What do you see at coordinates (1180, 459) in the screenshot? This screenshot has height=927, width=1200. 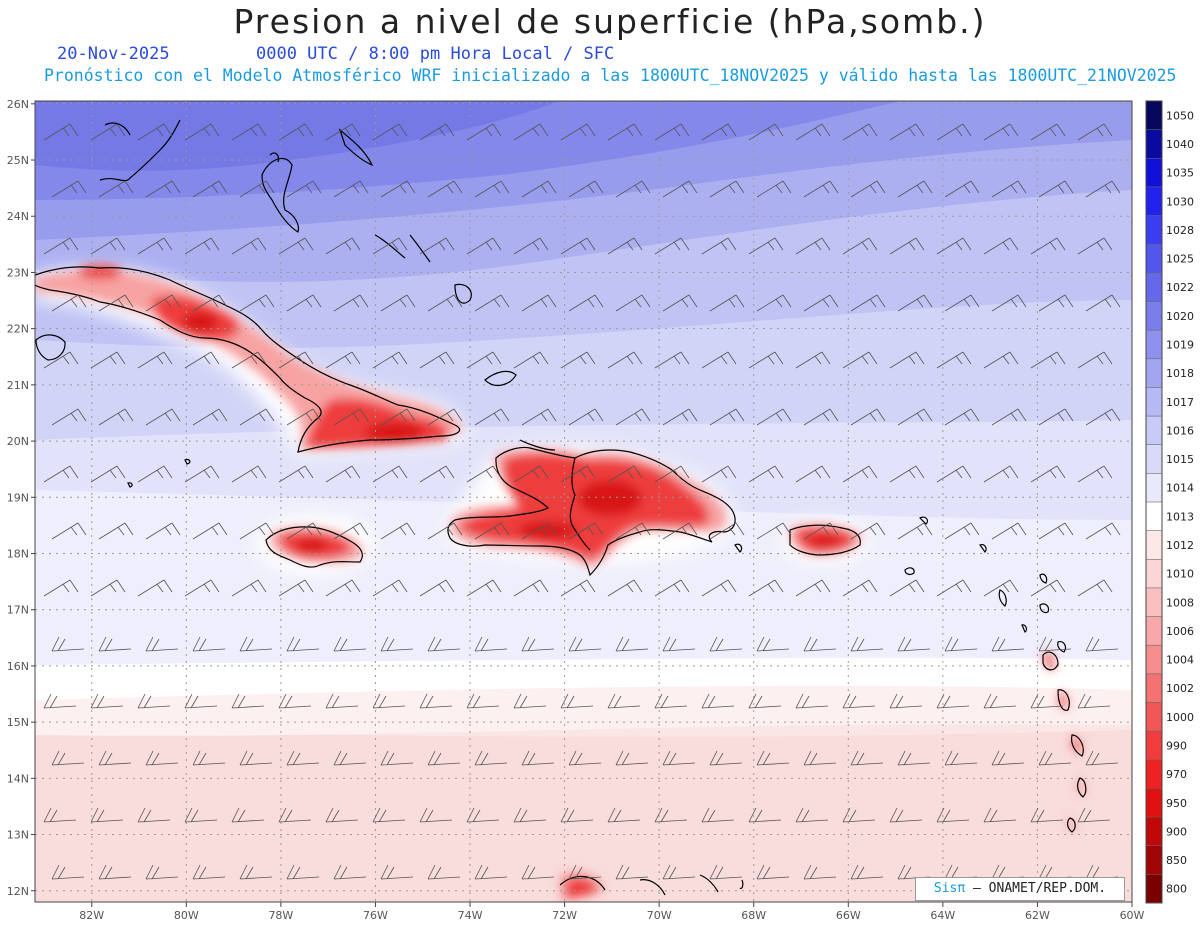 I see `colorbar-label: 1015` at bounding box center [1180, 459].